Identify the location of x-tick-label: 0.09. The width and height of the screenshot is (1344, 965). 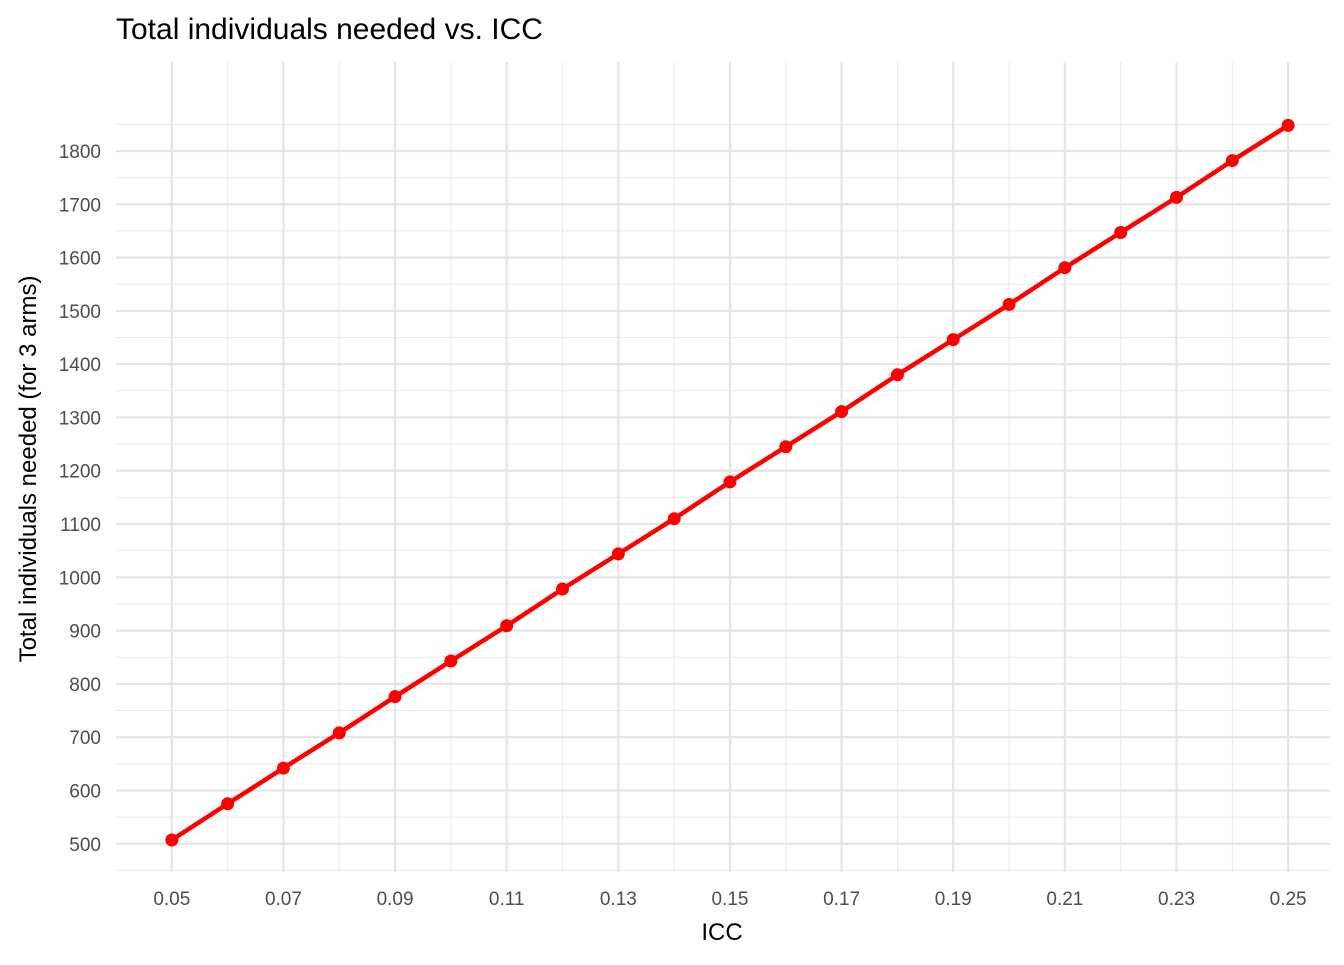
(395, 899).